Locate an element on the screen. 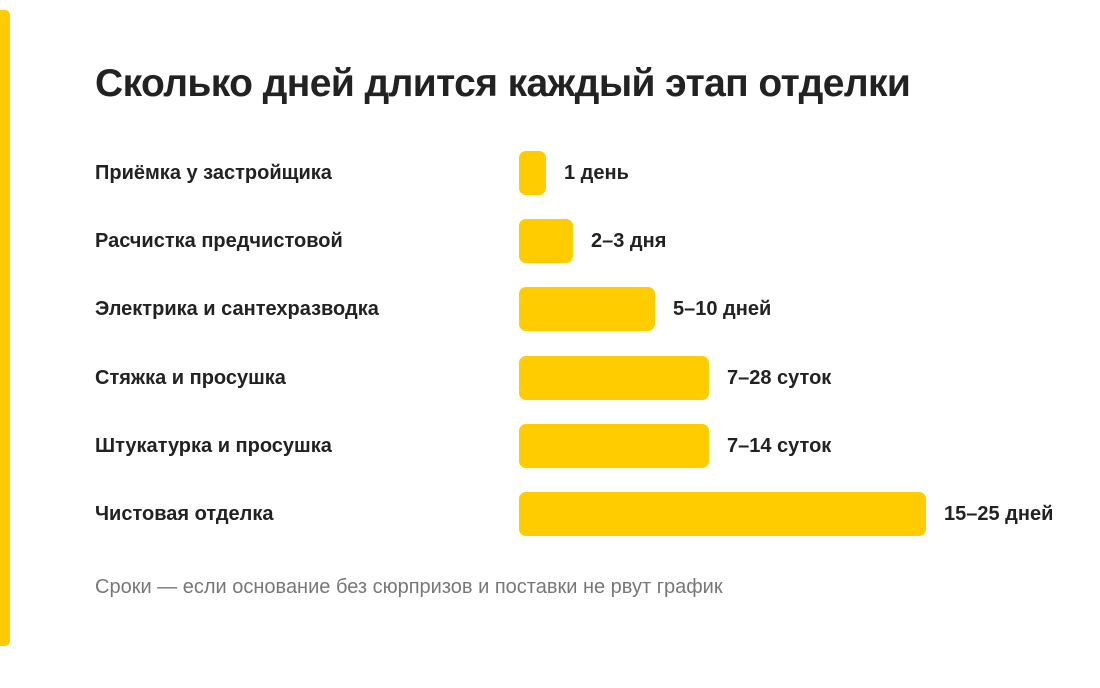 This screenshot has height=688, width=1100. chart-row: Электрика и сантехразводка 5–10 дней is located at coordinates (550, 309).